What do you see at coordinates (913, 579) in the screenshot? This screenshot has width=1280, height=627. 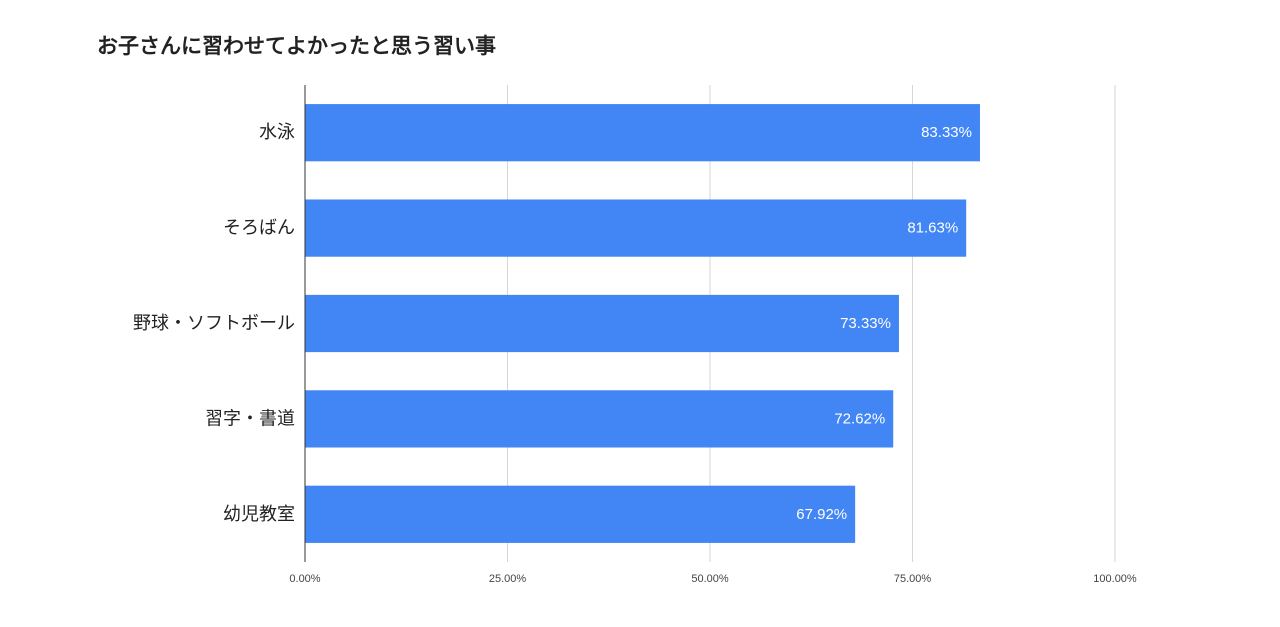 I see `x-tick-label: 75.00%` at bounding box center [913, 579].